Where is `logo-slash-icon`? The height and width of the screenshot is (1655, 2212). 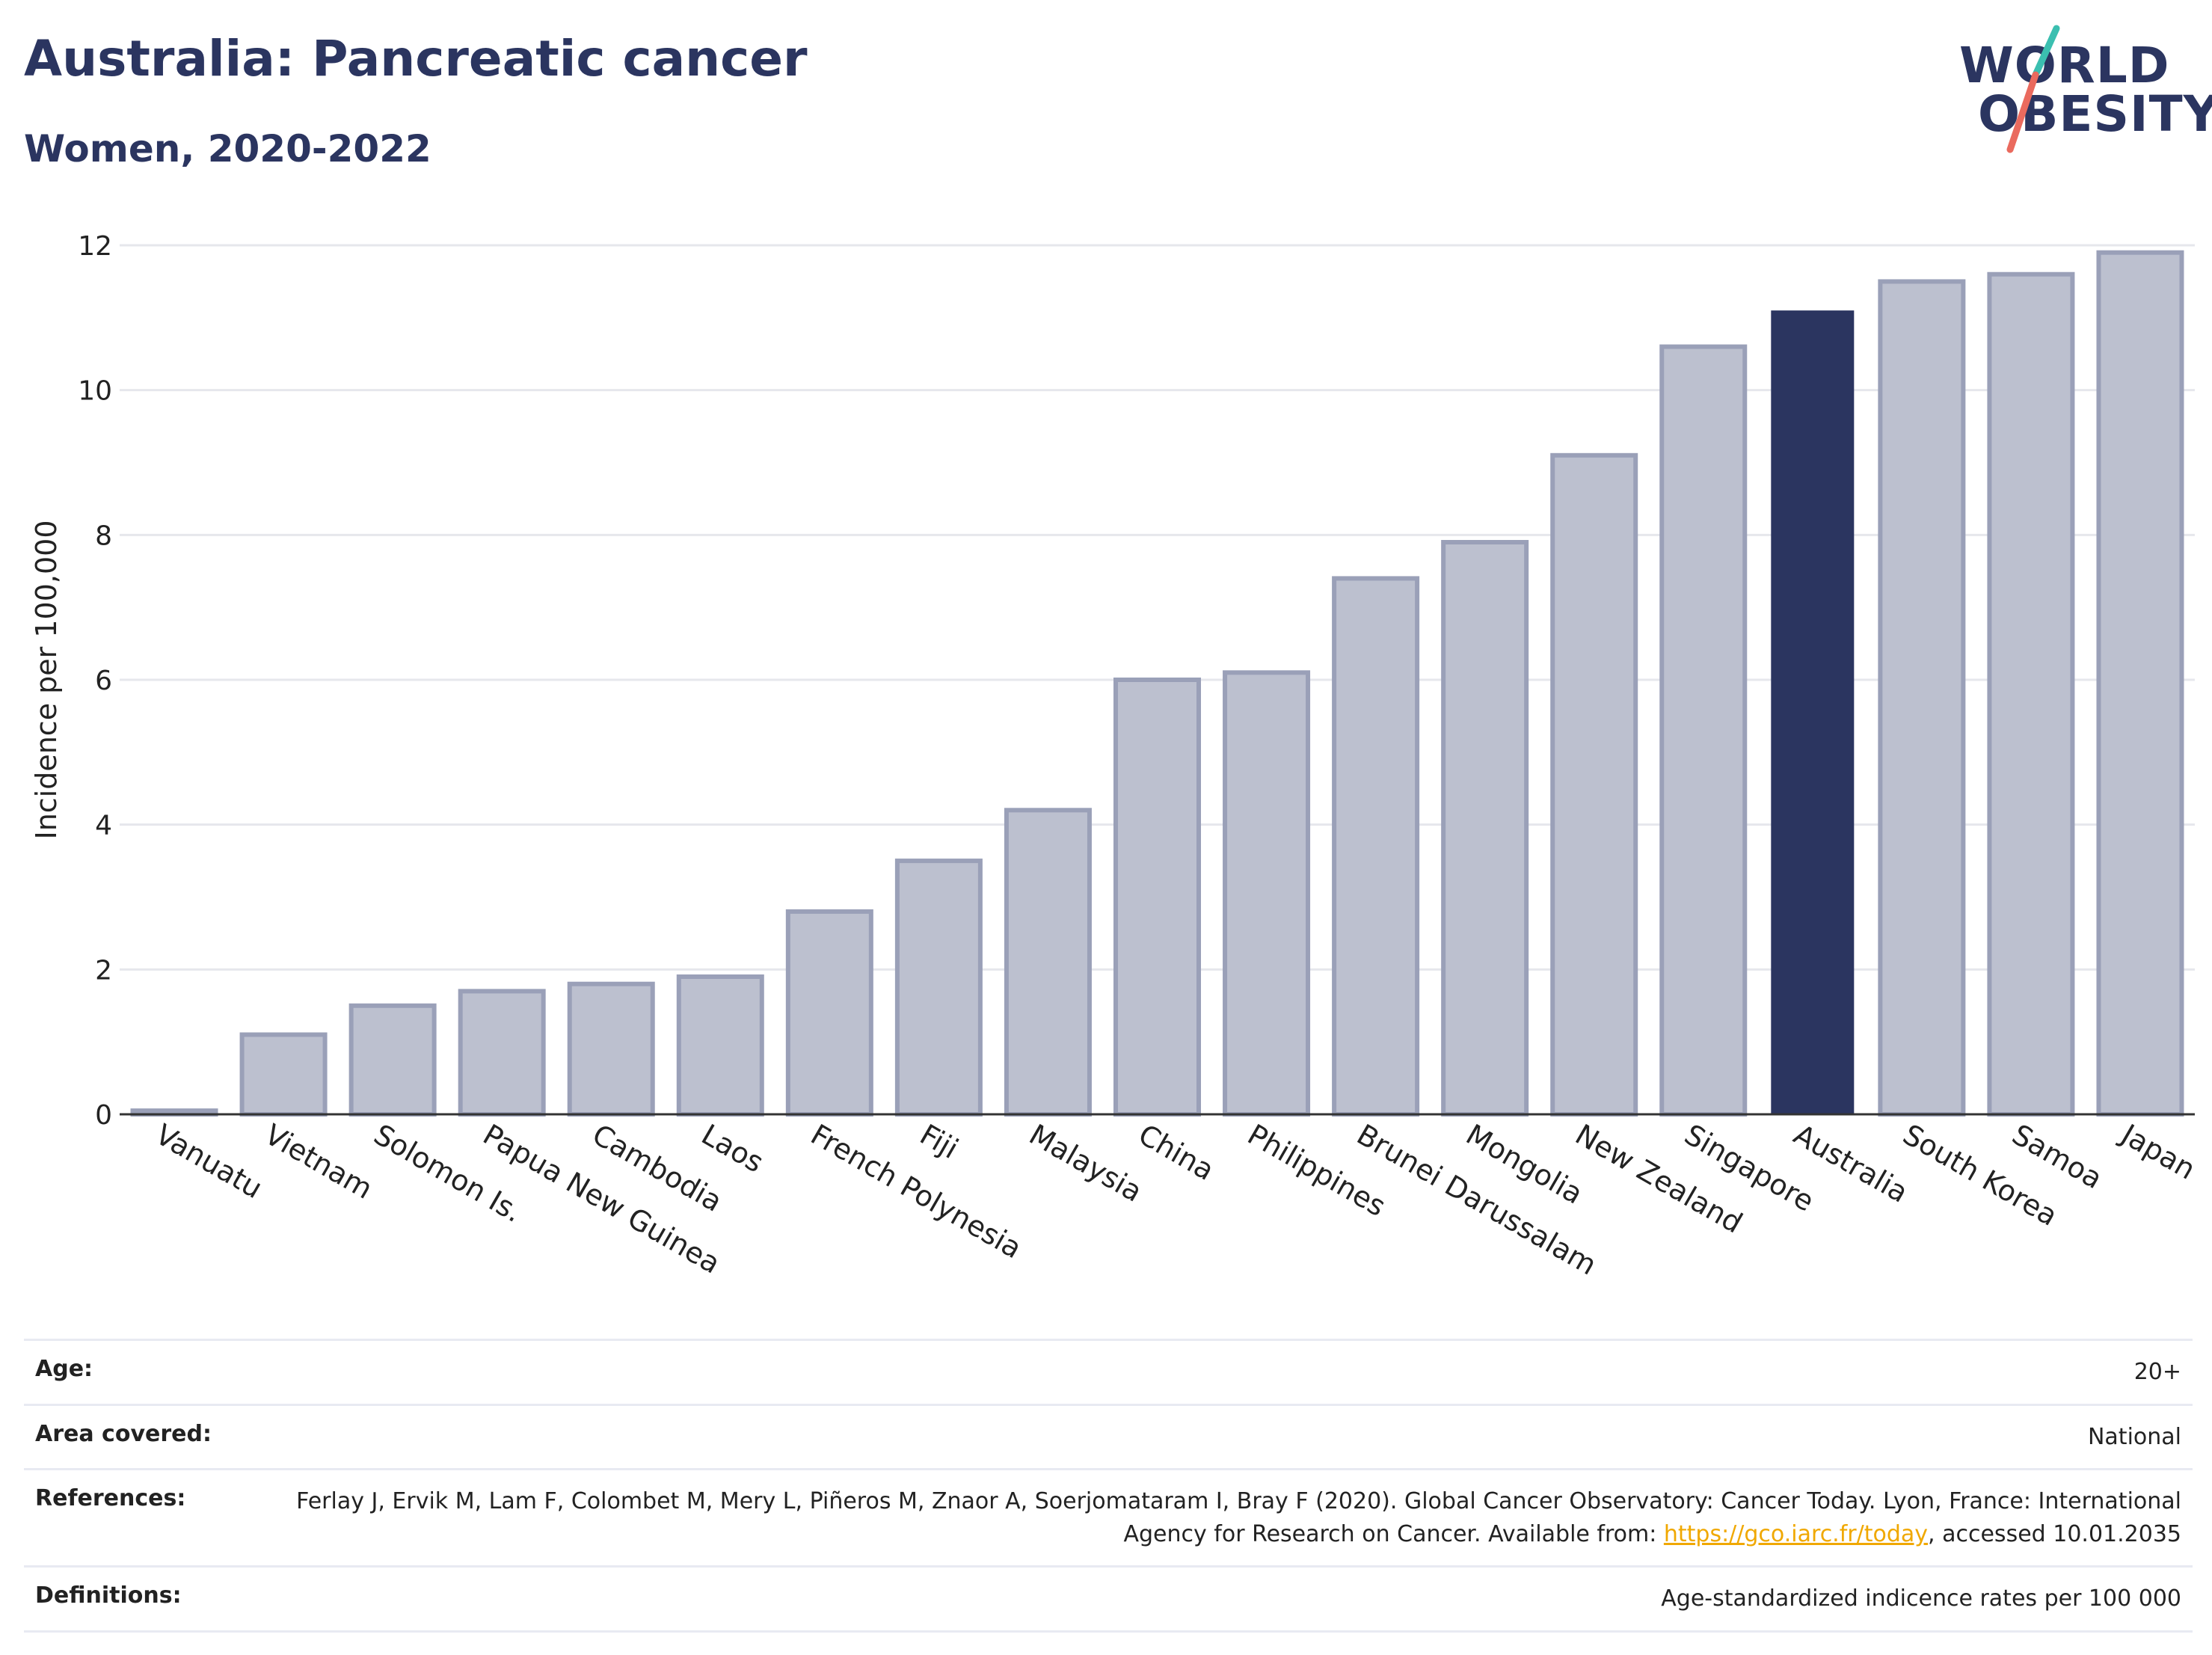
logo-slash-icon is located at coordinates (2033, 89).